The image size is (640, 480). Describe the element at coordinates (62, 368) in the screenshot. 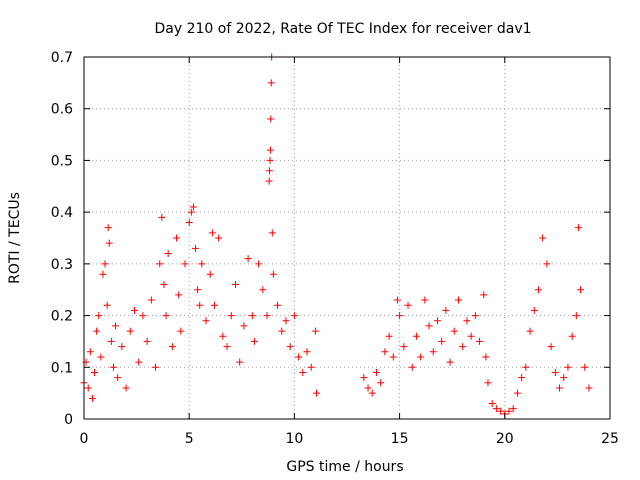

I see `y-tick-label: 0.1` at that location.